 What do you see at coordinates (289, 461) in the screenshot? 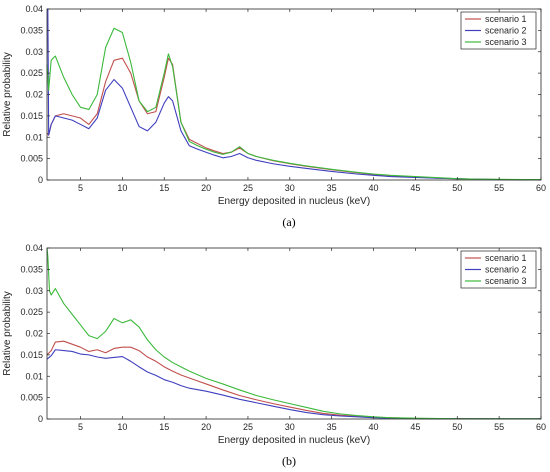
I see `panel-label: (b)` at bounding box center [289, 461].